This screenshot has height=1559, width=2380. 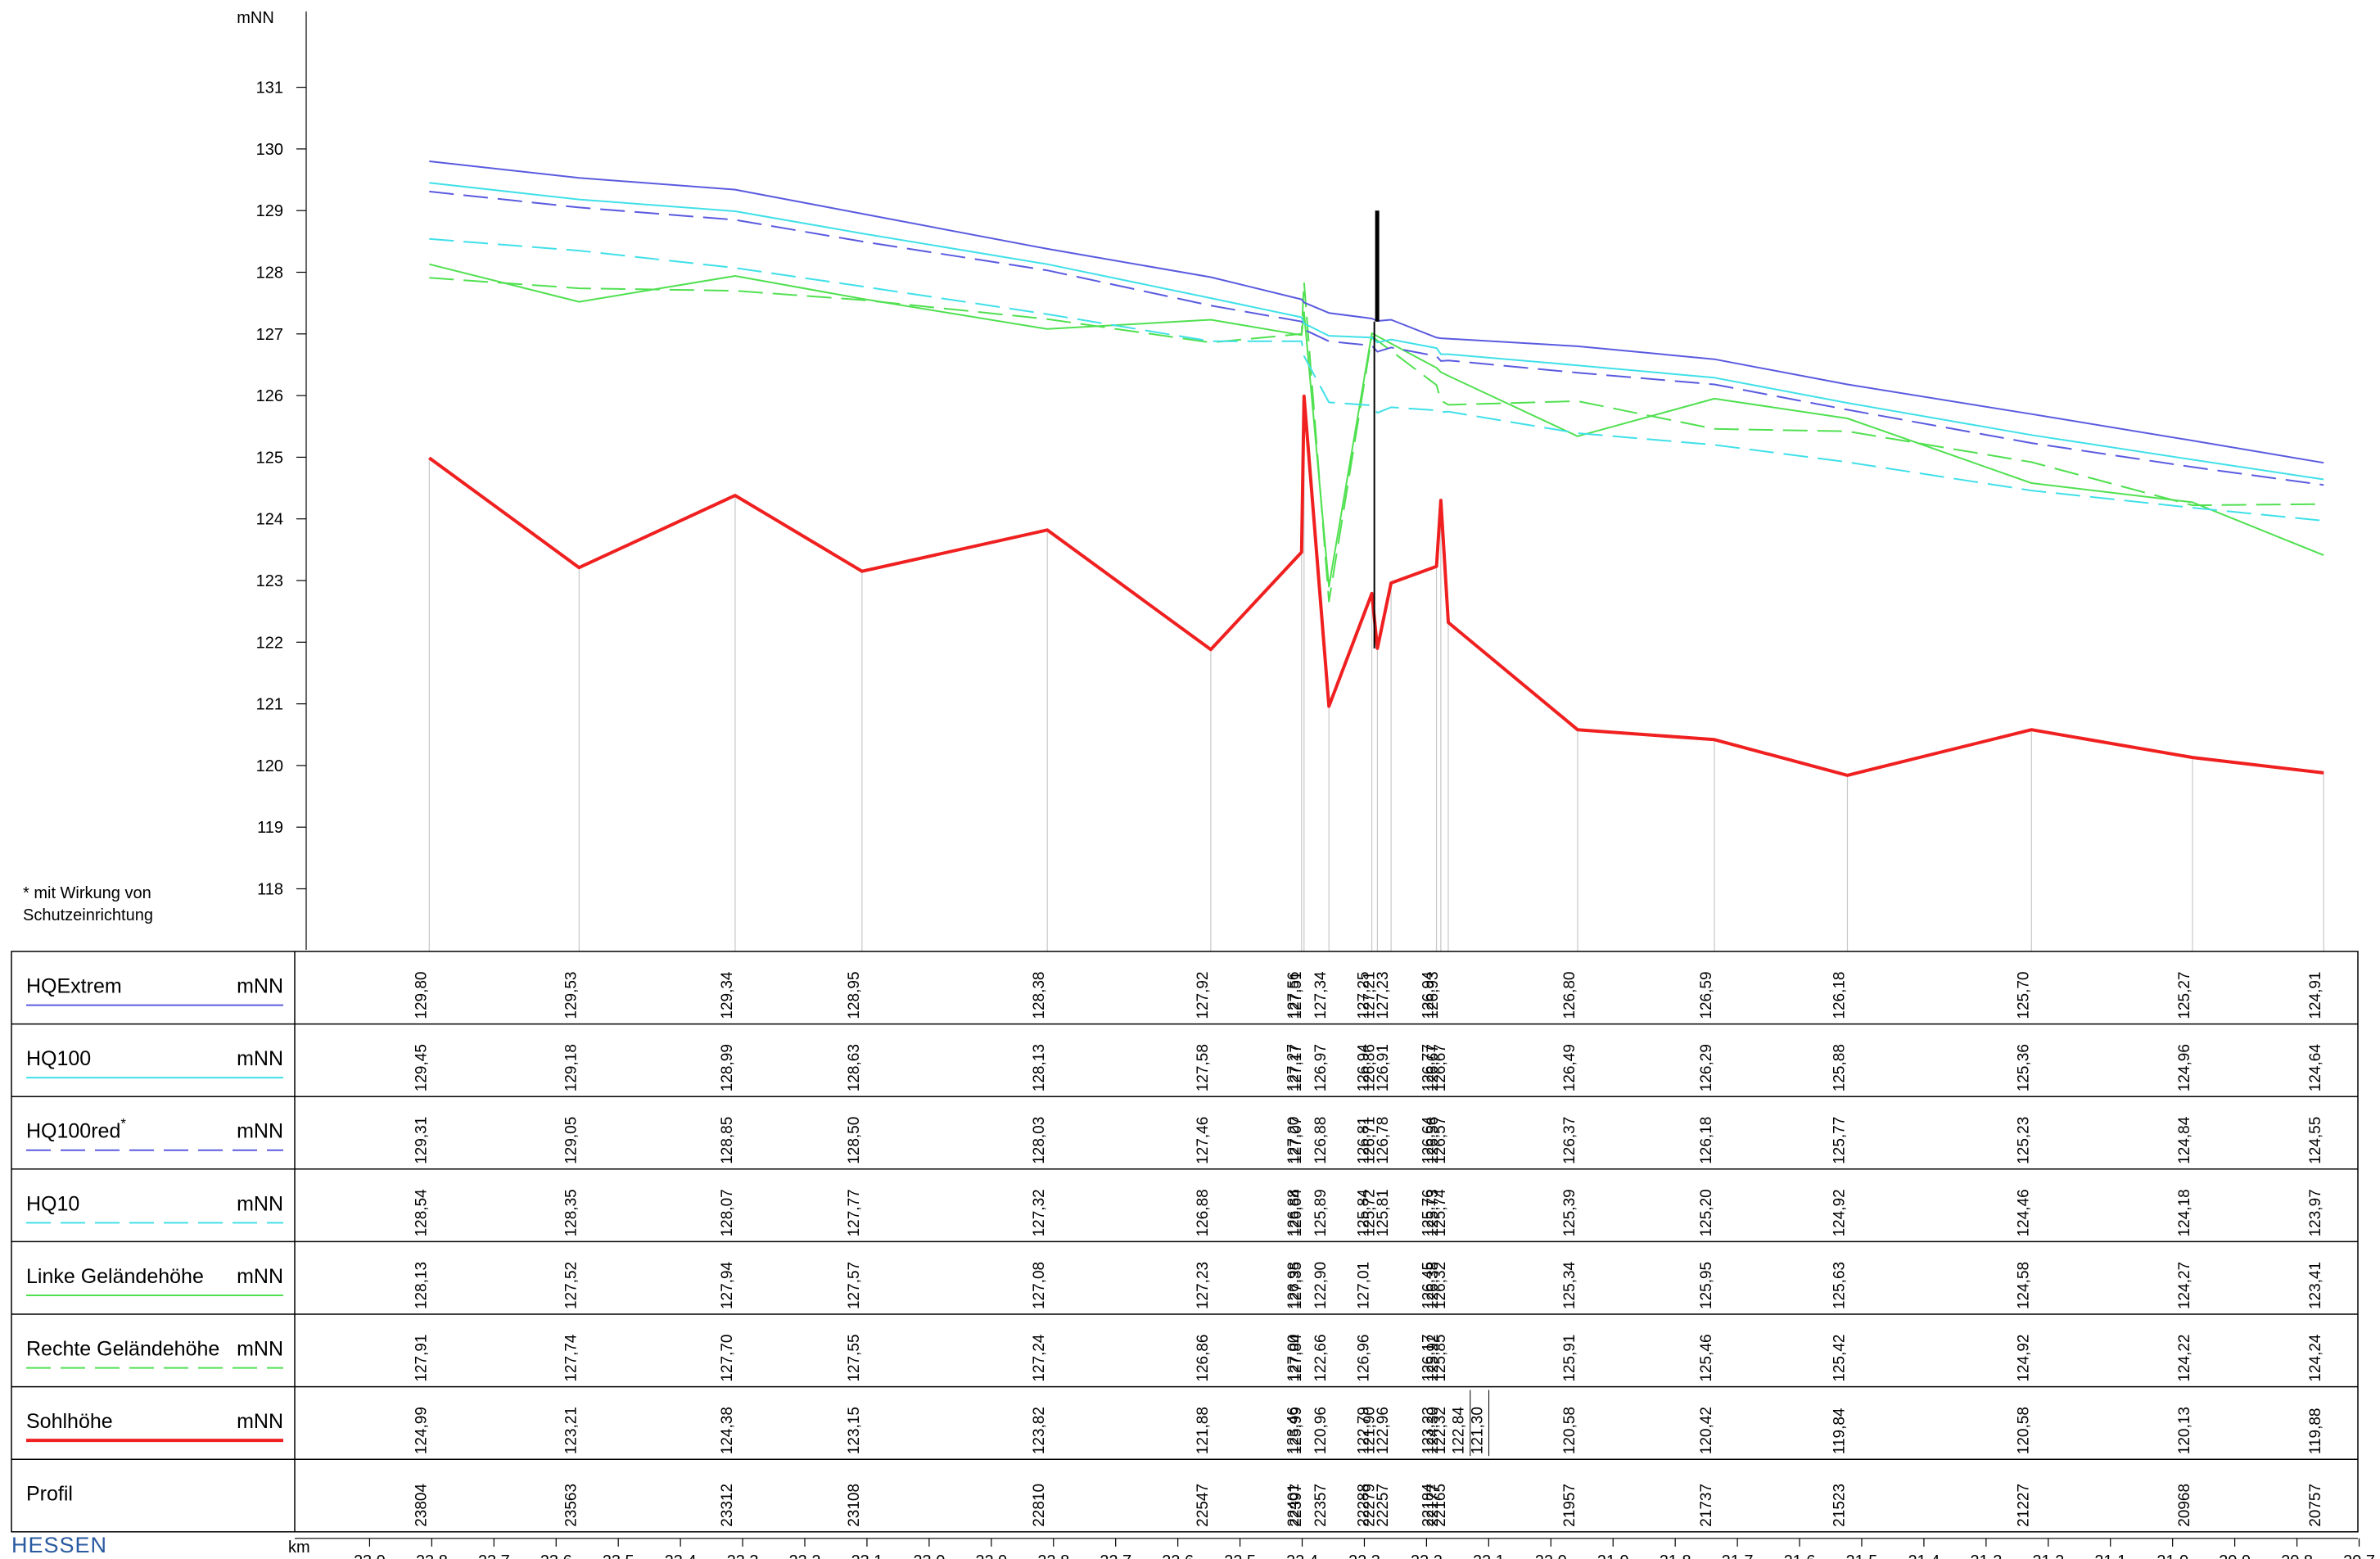 What do you see at coordinates (87, 893) in the screenshot?
I see `footnote-text: * mit Wirkung von` at bounding box center [87, 893].